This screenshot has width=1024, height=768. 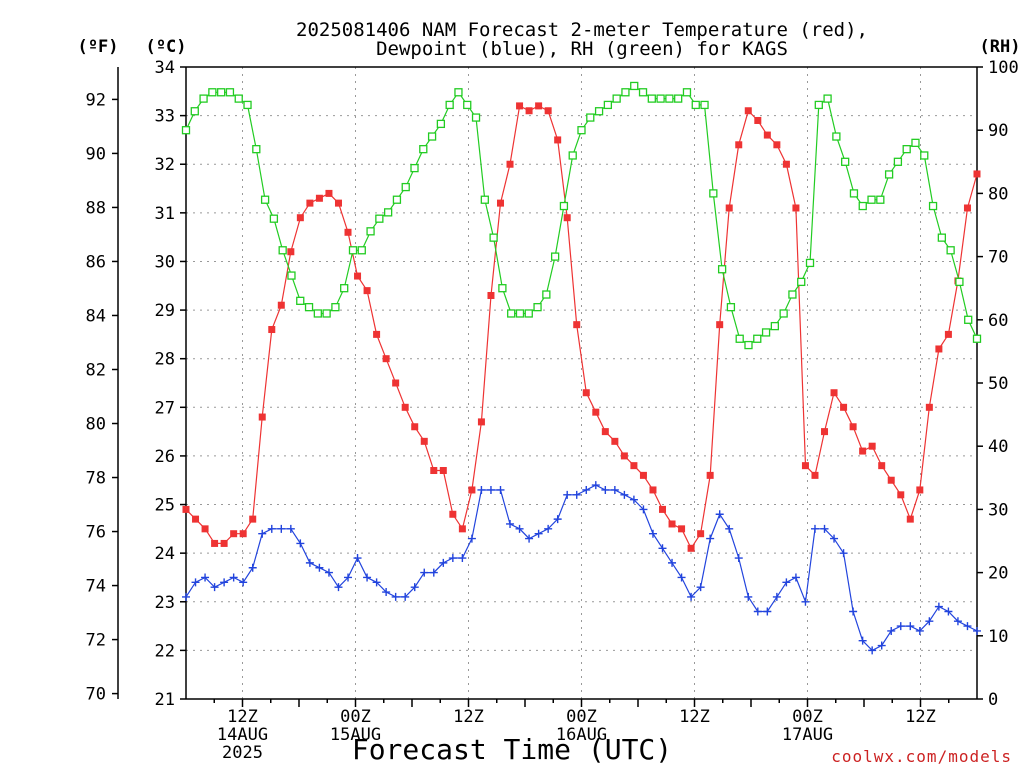 I want to click on rh-tick-label: 70, so click(x=998, y=258).